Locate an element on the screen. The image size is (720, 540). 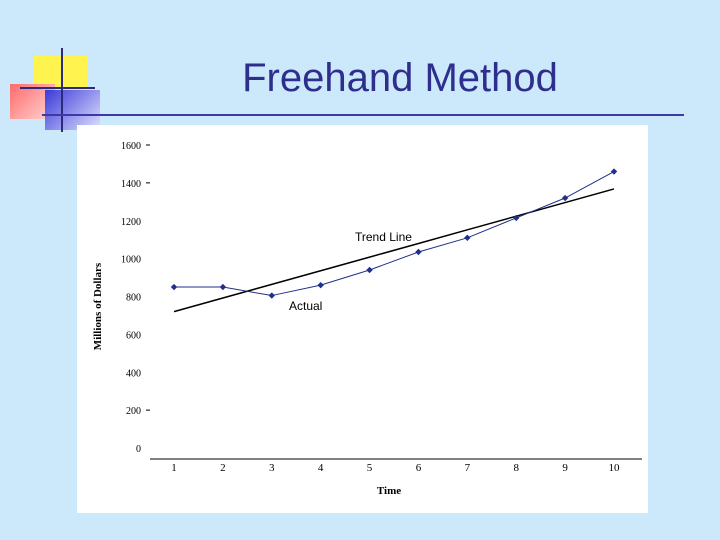
decor-blue-square is located at coordinates (72, 110).